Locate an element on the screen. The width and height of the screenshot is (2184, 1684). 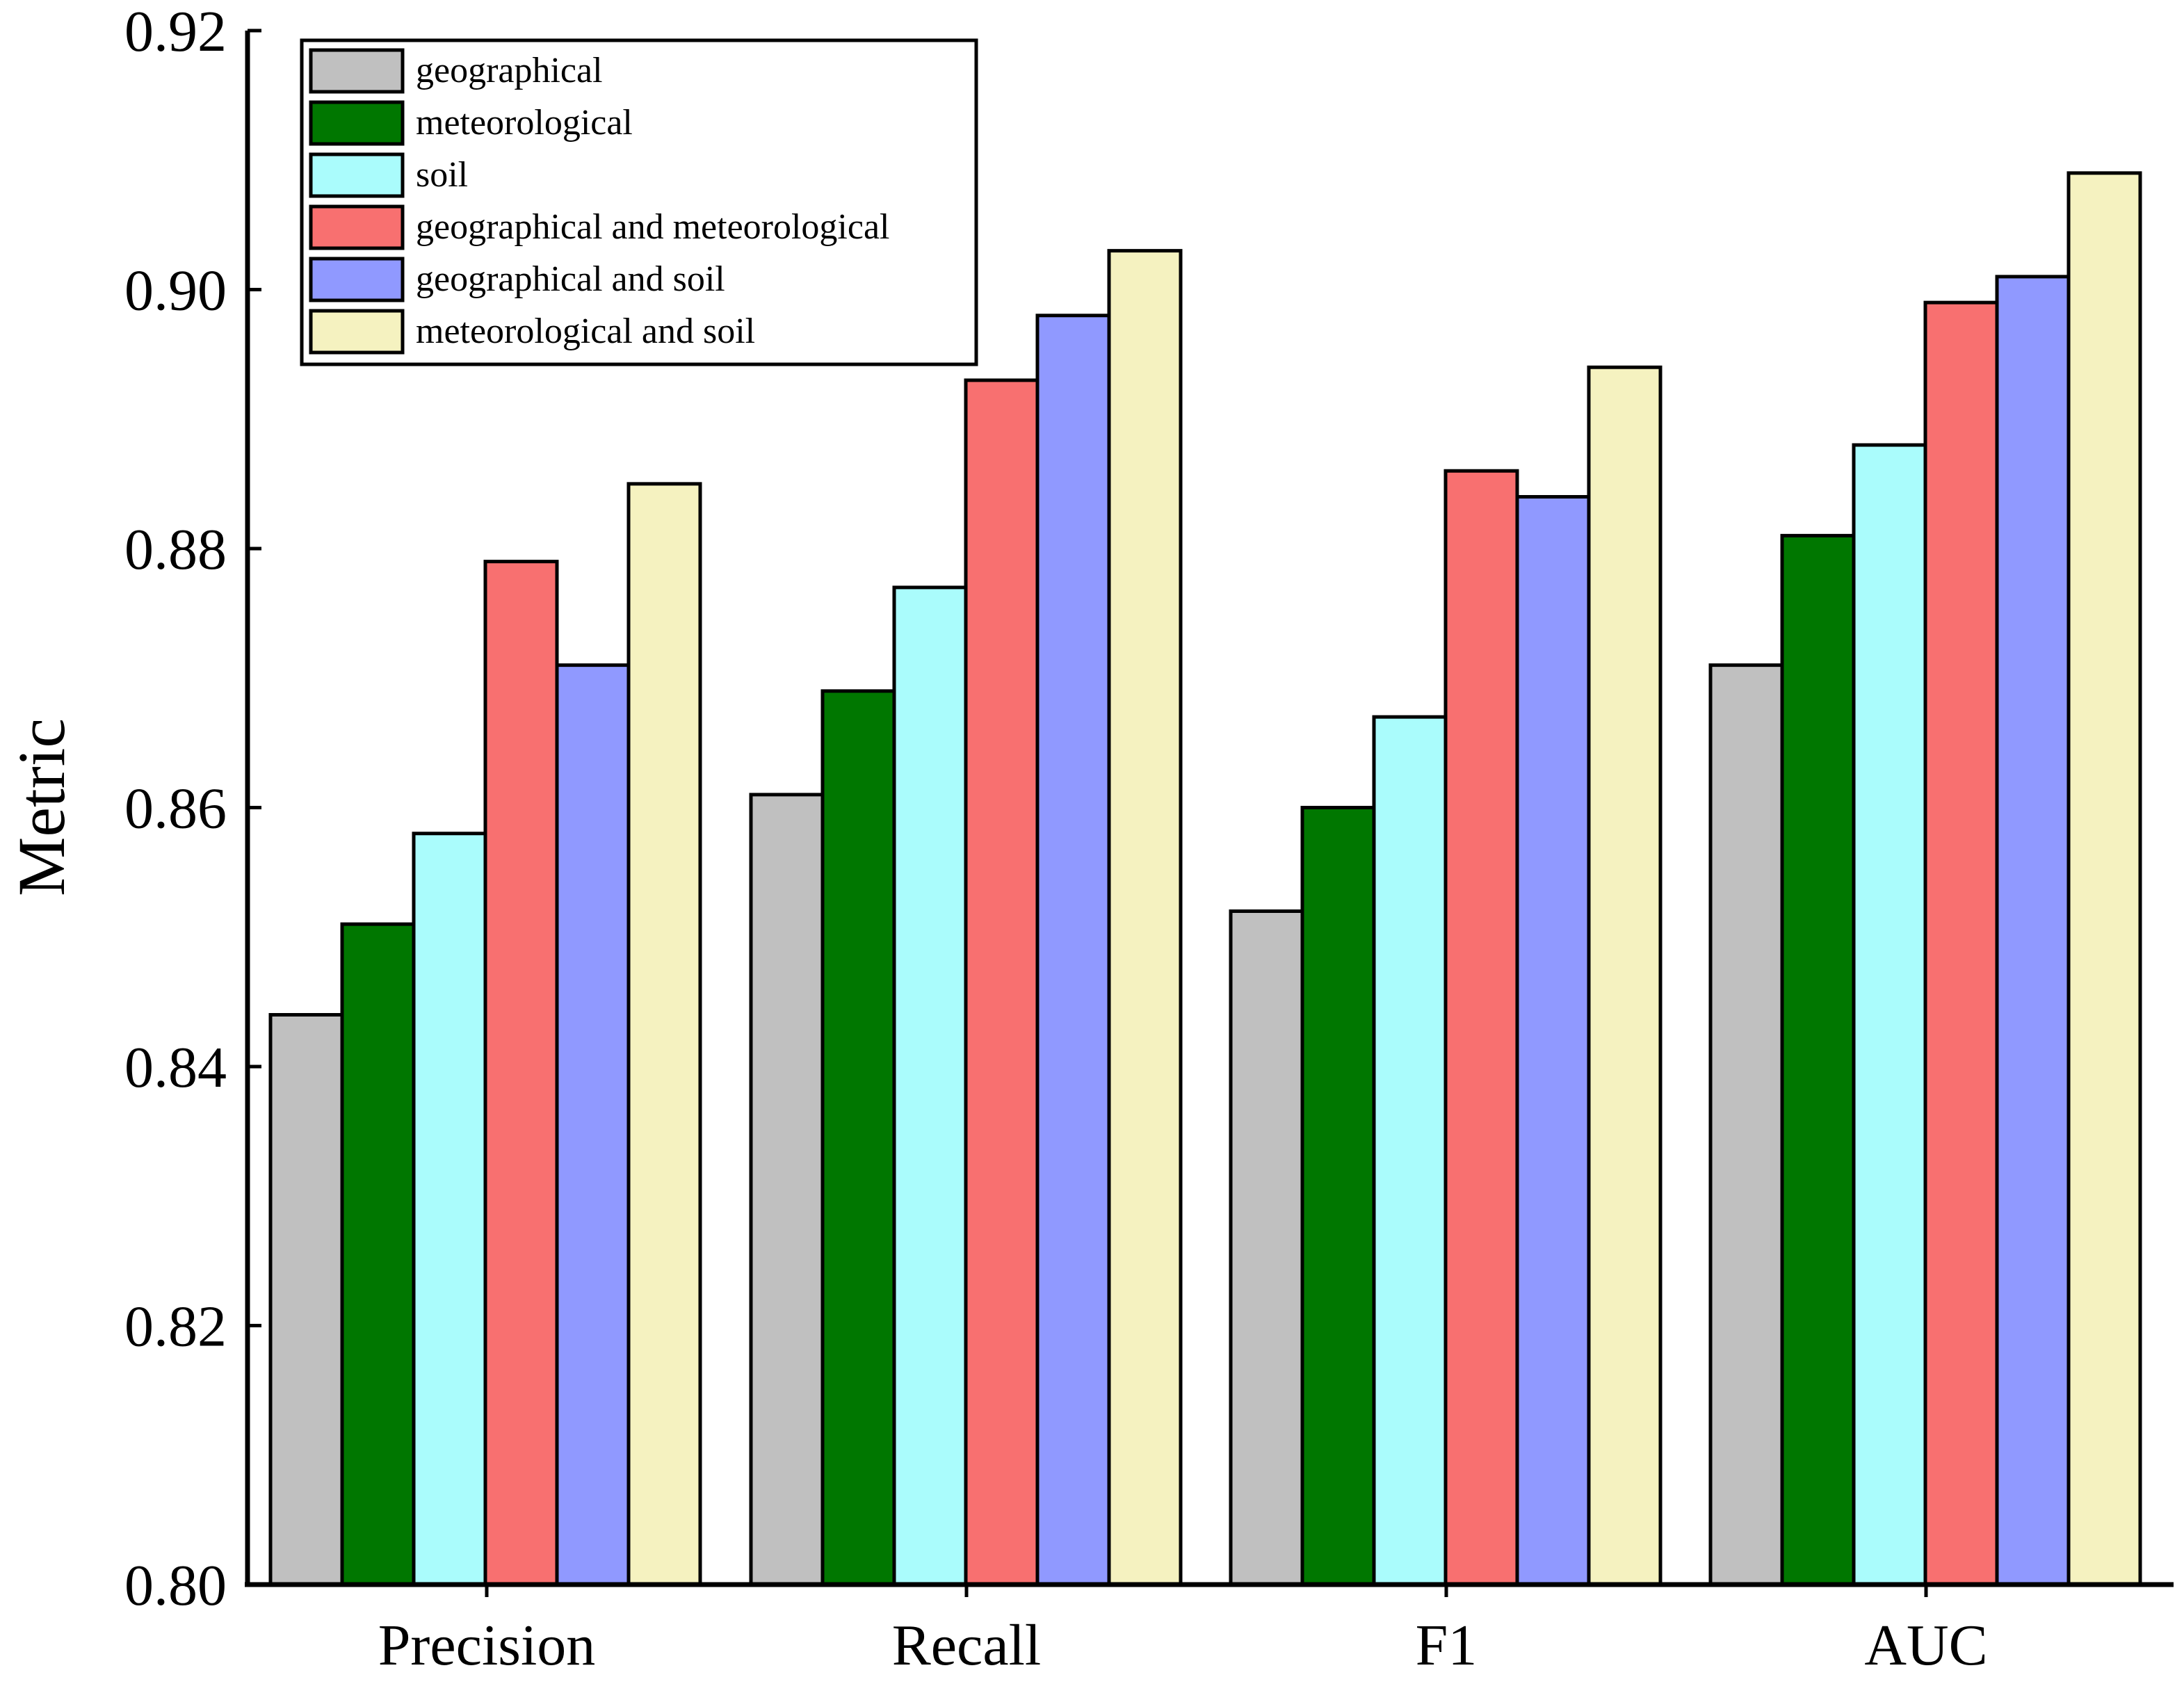
legend-label: geographical is located at coordinates (510, 71).